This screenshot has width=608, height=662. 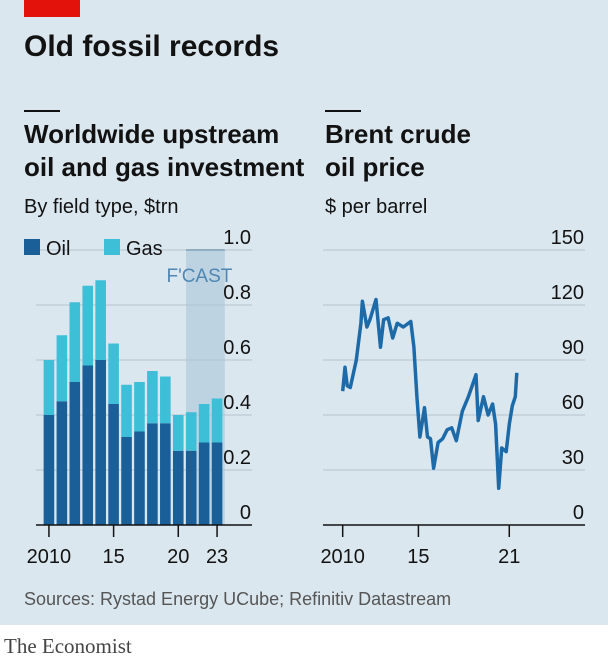 What do you see at coordinates (199, 276) in the screenshot?
I see `forecast-label: F'CAST` at bounding box center [199, 276].